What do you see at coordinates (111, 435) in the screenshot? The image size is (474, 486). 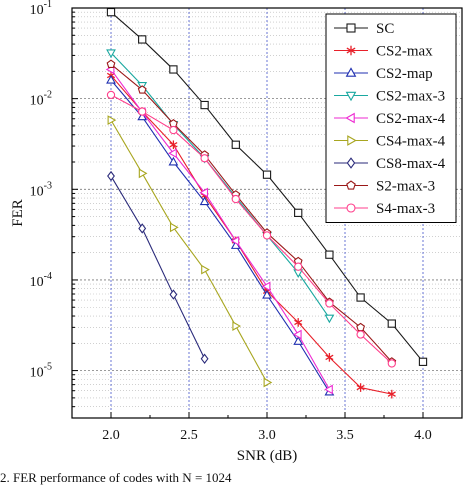 I see `x-tick-label: 2.0` at bounding box center [111, 435].